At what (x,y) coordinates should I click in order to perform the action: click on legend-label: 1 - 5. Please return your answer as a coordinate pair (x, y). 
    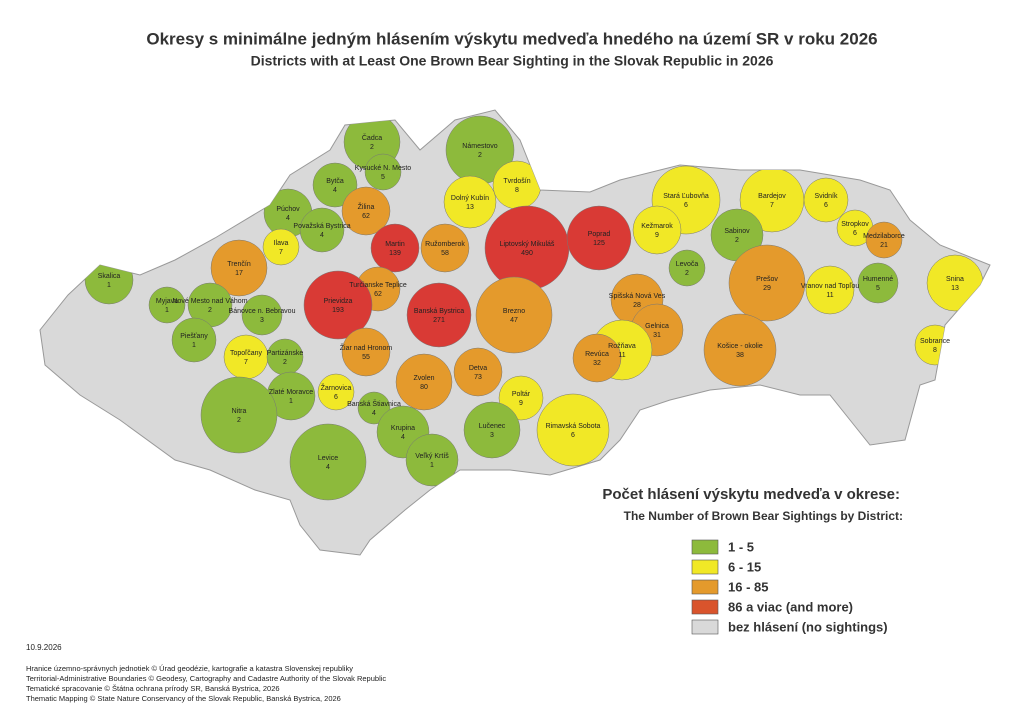
    Looking at the image, I should click on (741, 546).